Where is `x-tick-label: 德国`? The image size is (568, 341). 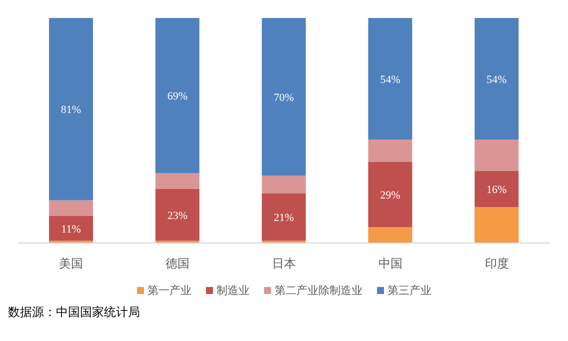 x-tick-label: 德国 is located at coordinates (178, 263).